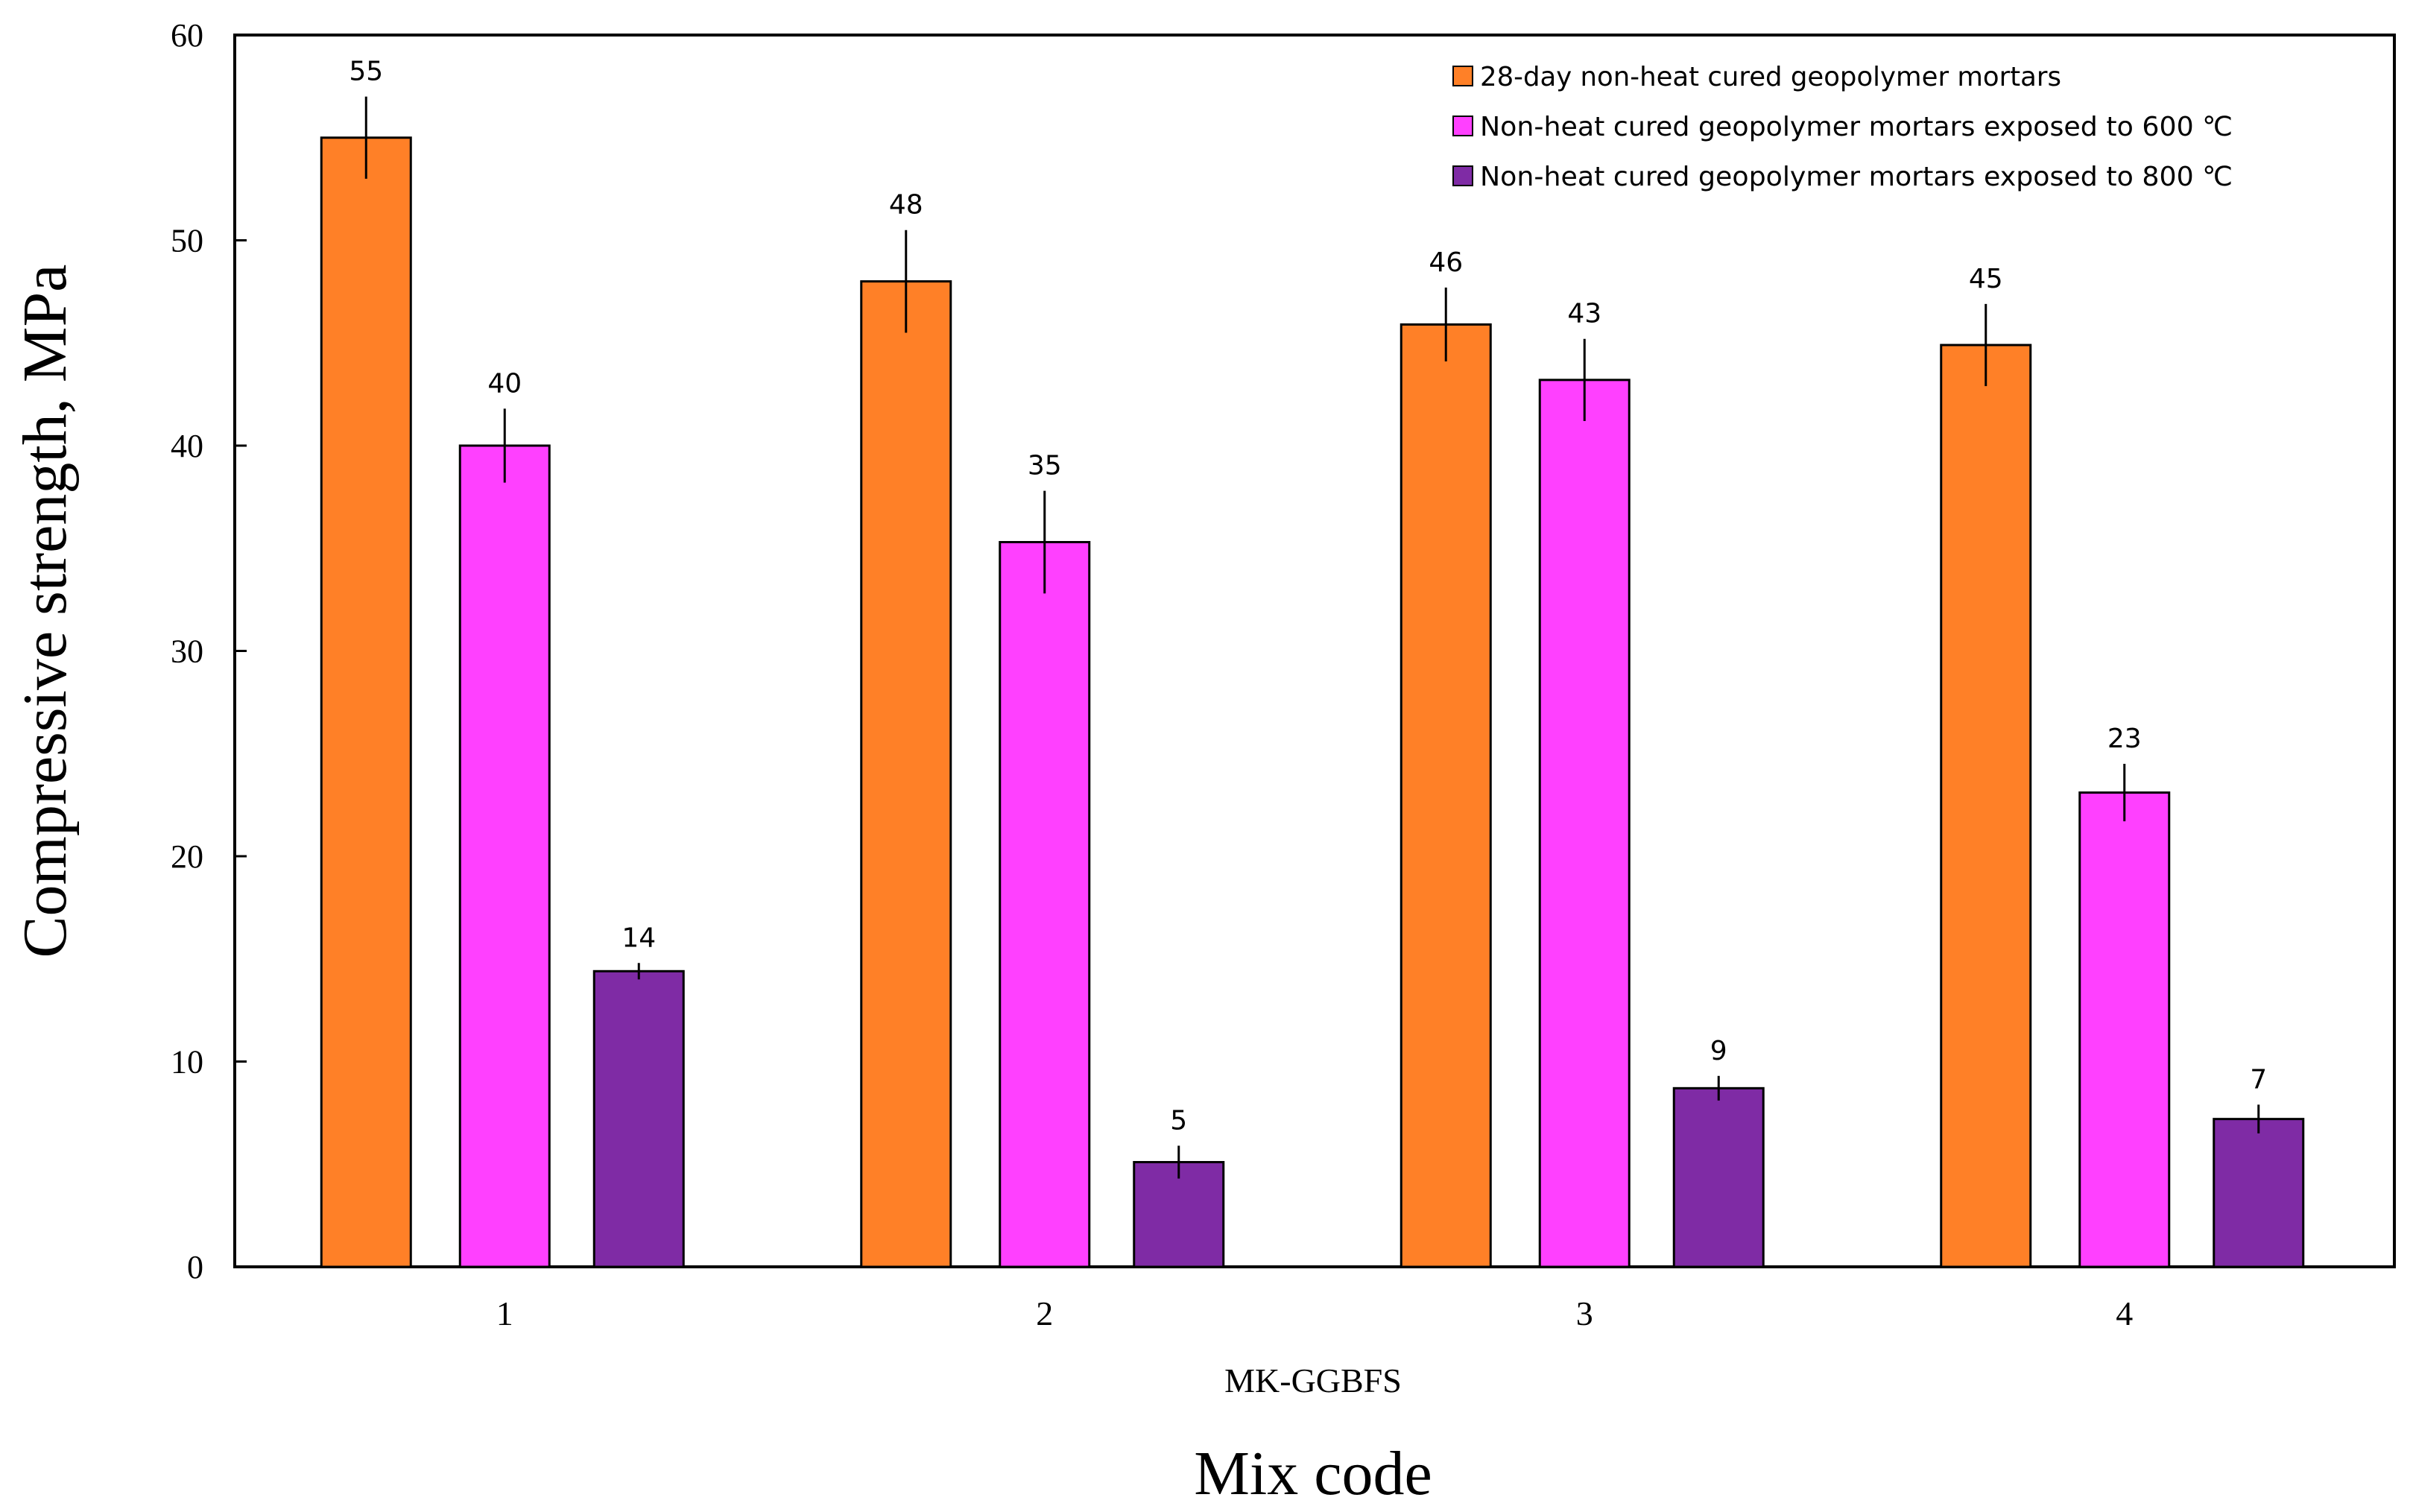 The width and height of the screenshot is (2413, 1512). Describe the element at coordinates (45, 611) in the screenshot. I see `y-axis-label: Compressive strength, MPa` at that location.